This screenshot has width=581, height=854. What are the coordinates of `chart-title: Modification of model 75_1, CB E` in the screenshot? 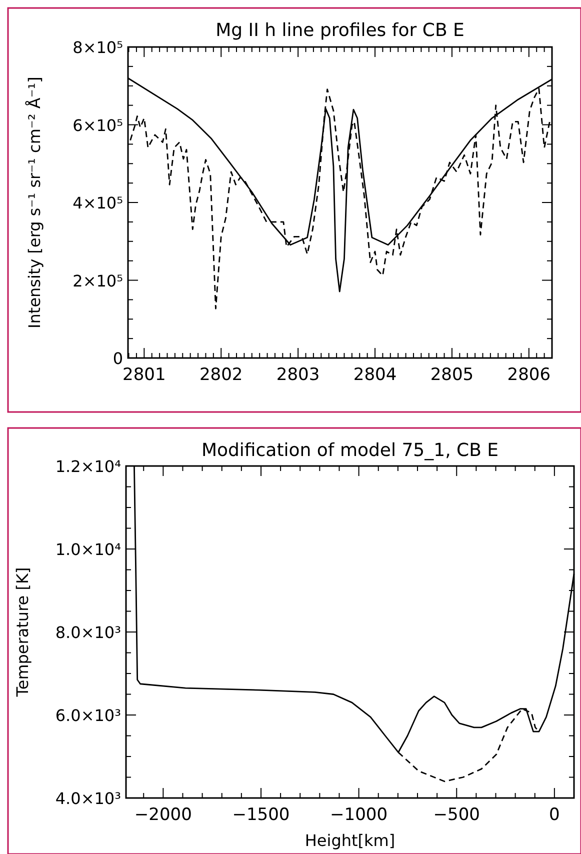 It's located at (350, 450).